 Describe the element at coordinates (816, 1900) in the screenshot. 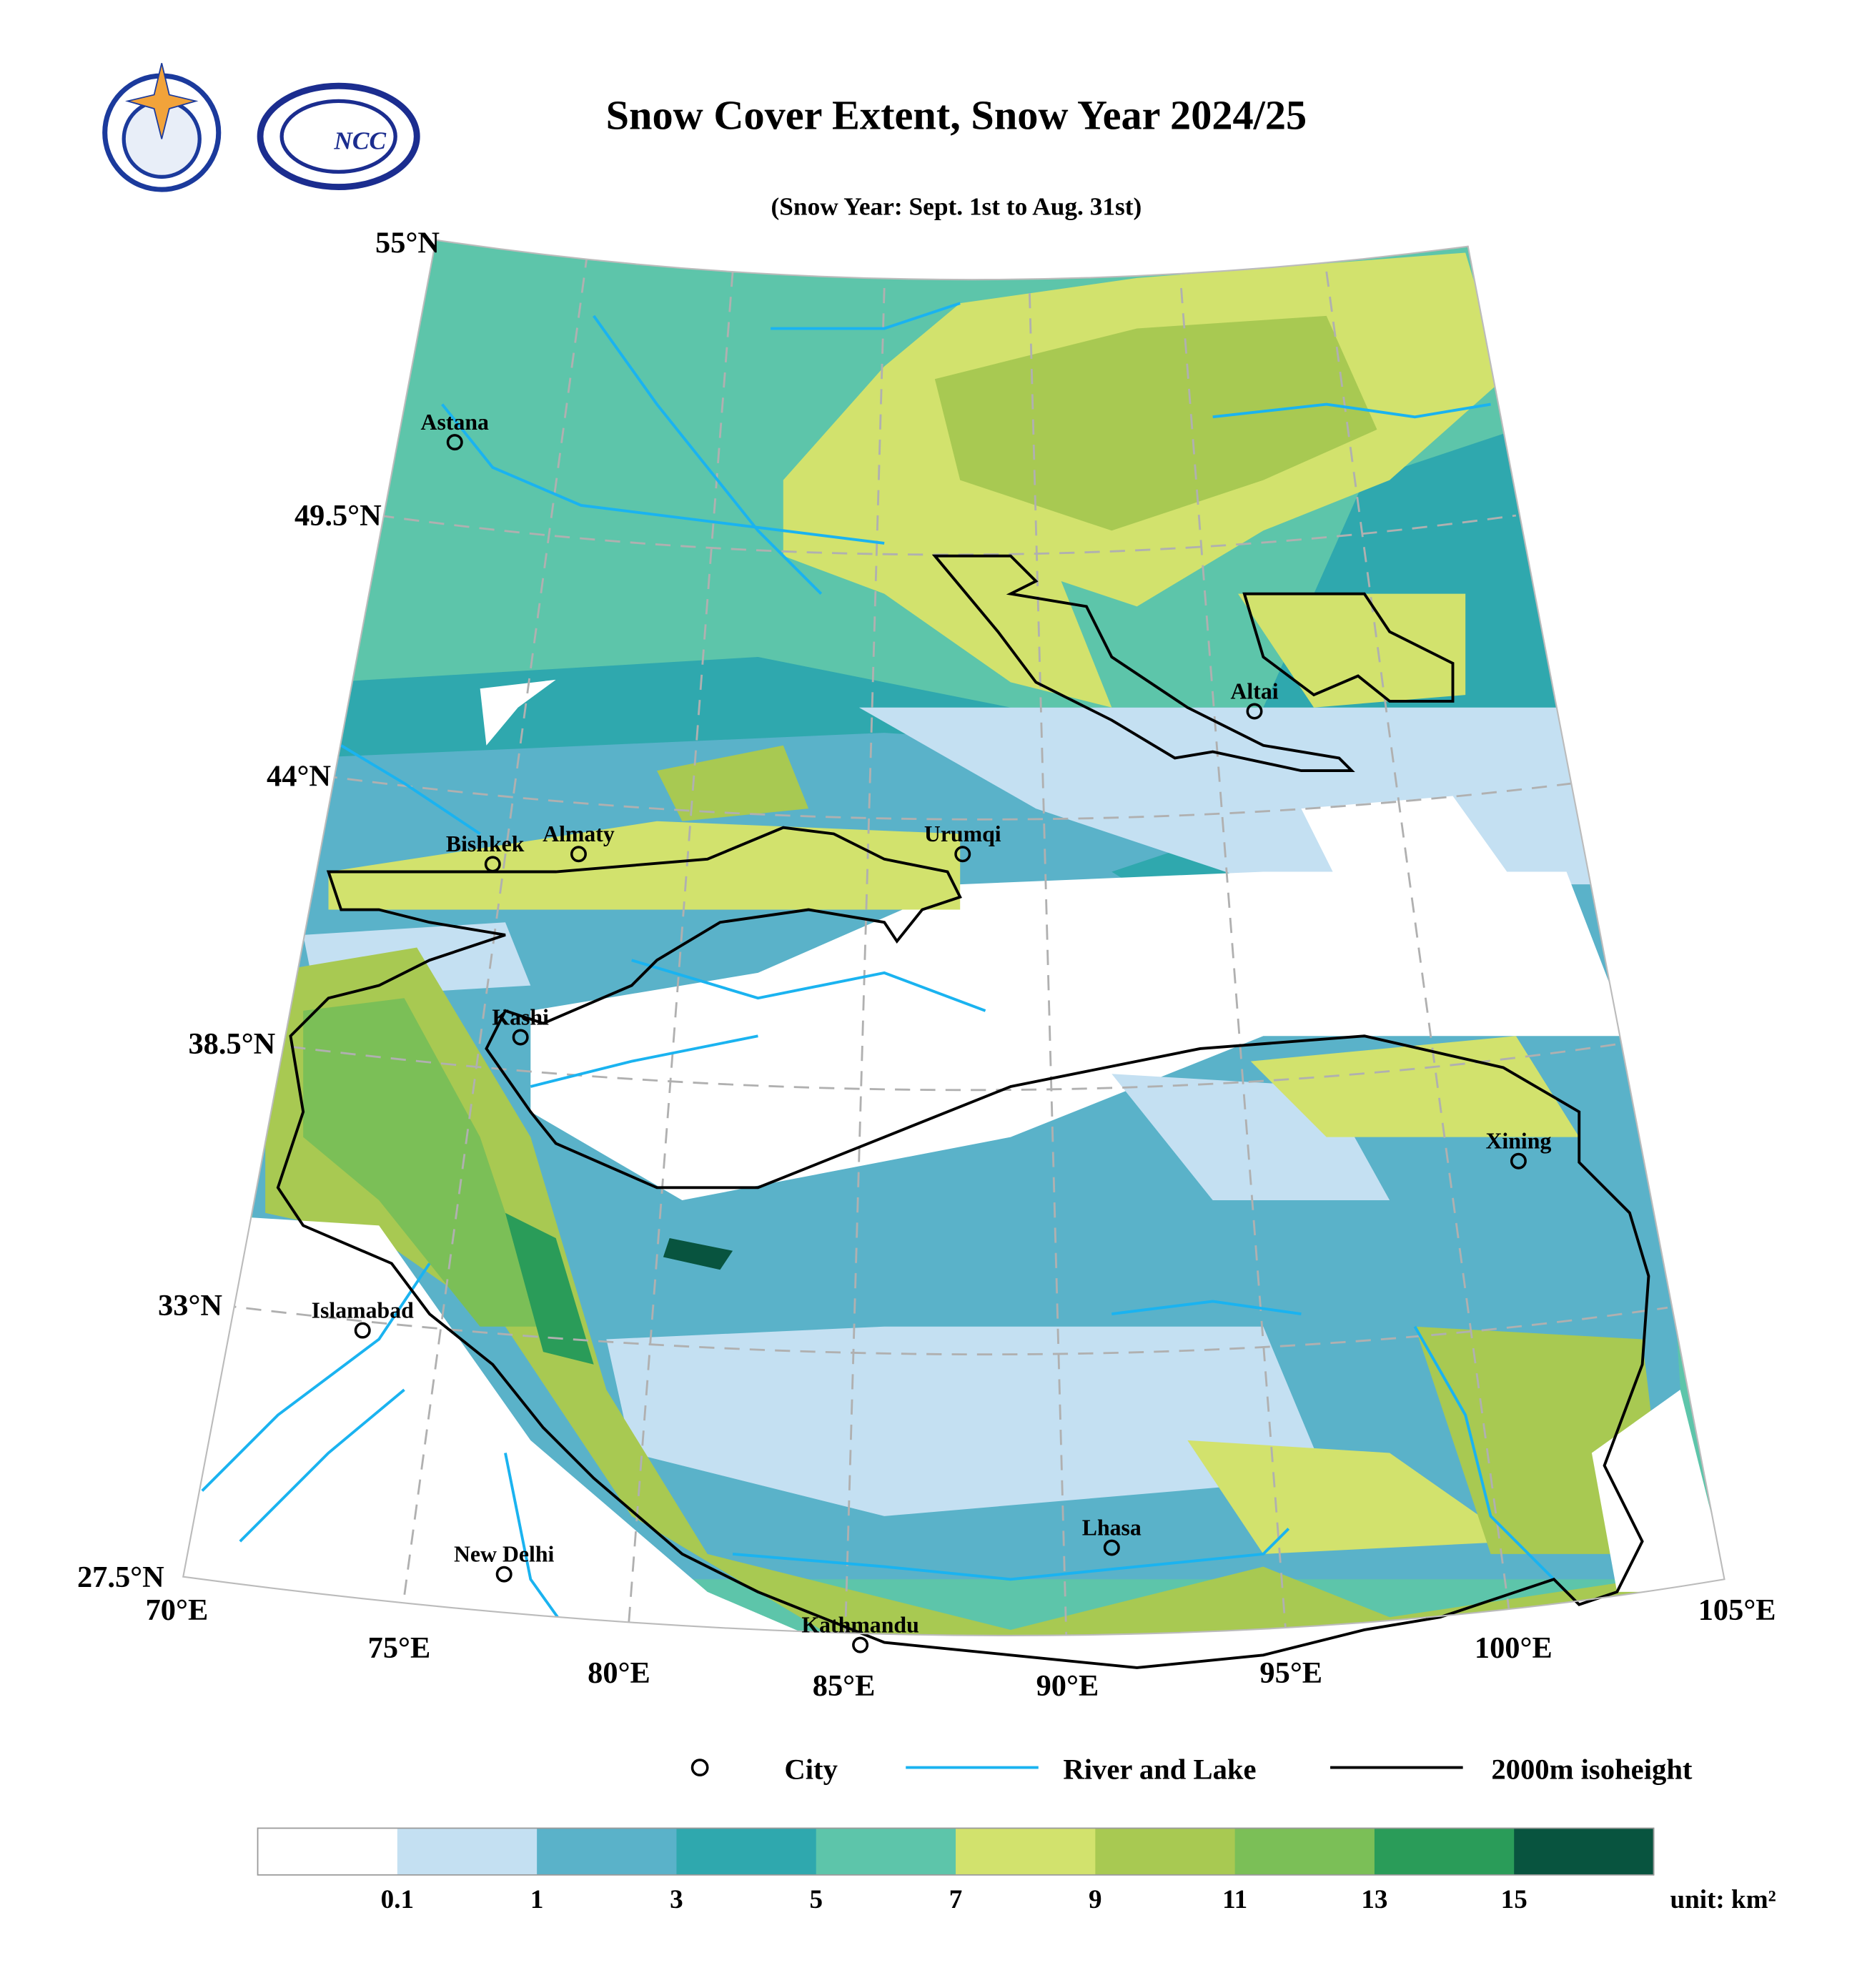

I see `colorbar-tick-label: 5` at that location.